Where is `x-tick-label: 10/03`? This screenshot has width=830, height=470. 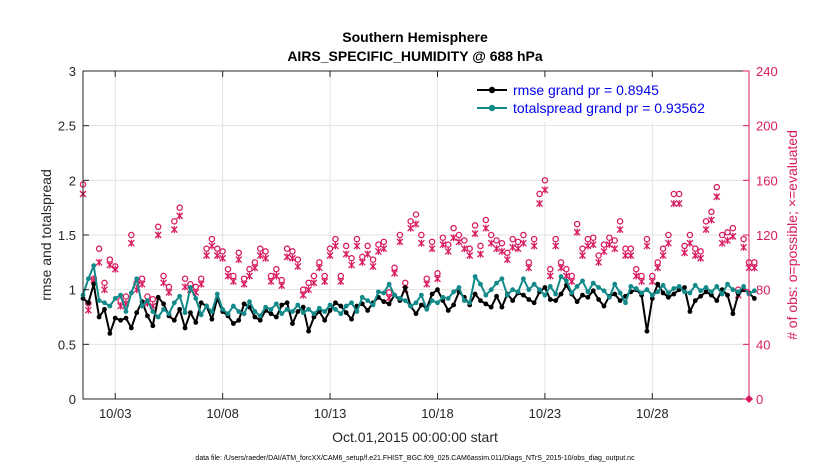 x-tick-label: 10/03 is located at coordinates (115, 413).